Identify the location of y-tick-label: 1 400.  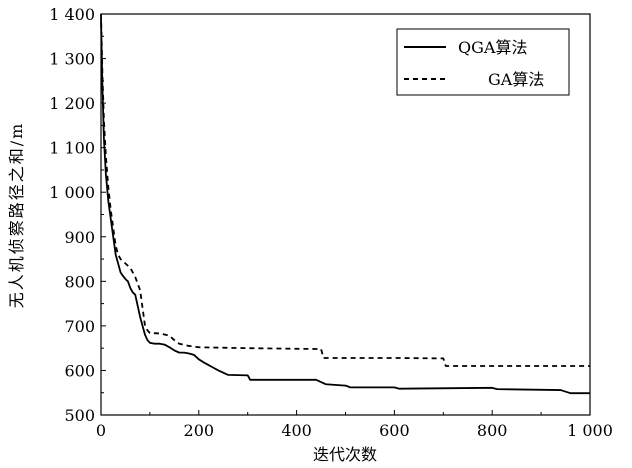
(72, 14).